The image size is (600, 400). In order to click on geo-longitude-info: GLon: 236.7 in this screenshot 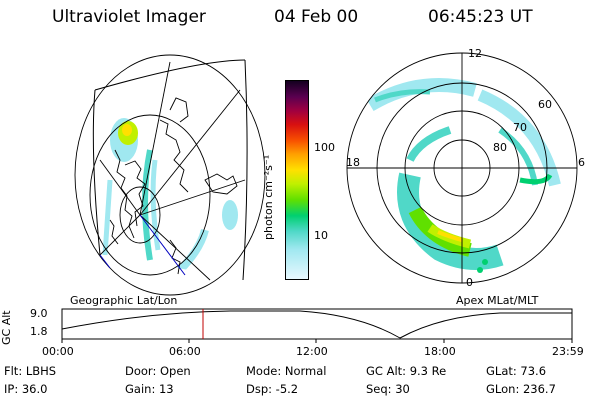, I will do `click(521, 389)`.